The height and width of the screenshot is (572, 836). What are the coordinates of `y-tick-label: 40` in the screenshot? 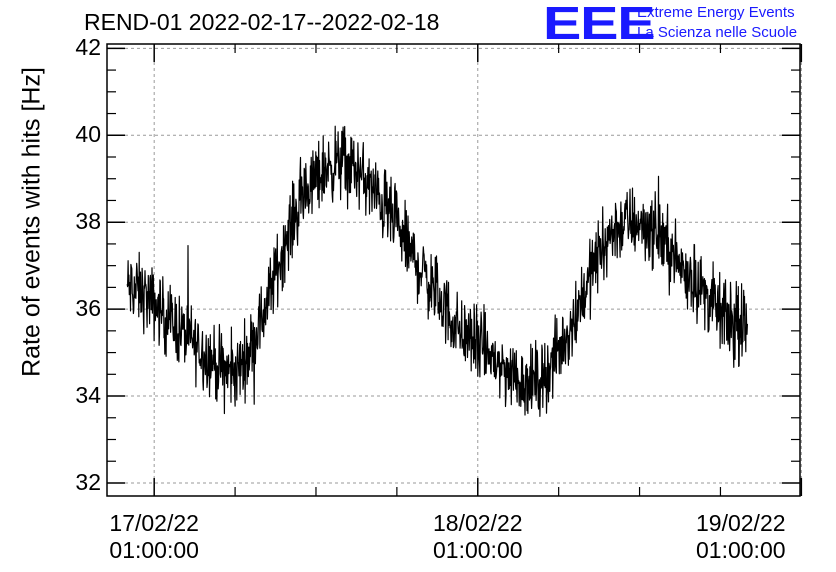 It's located at (88, 134).